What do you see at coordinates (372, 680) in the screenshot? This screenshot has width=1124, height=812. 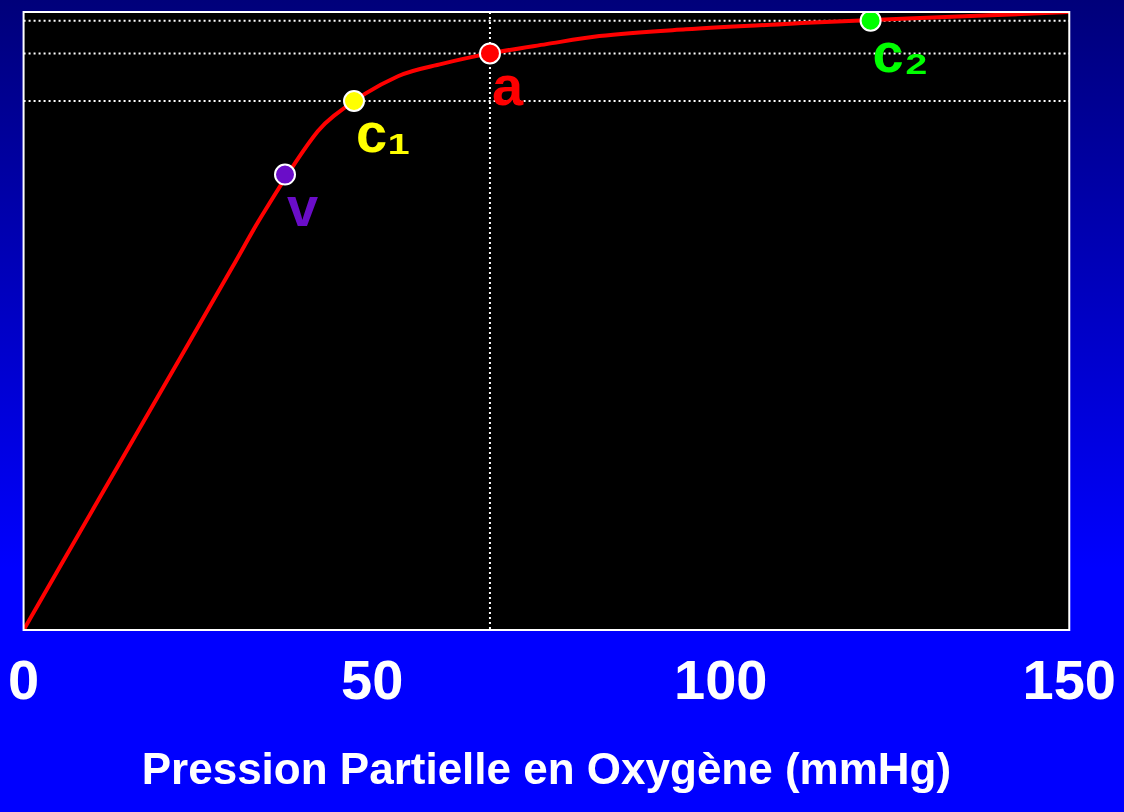 I see `x-tick-label: 50` at bounding box center [372, 680].